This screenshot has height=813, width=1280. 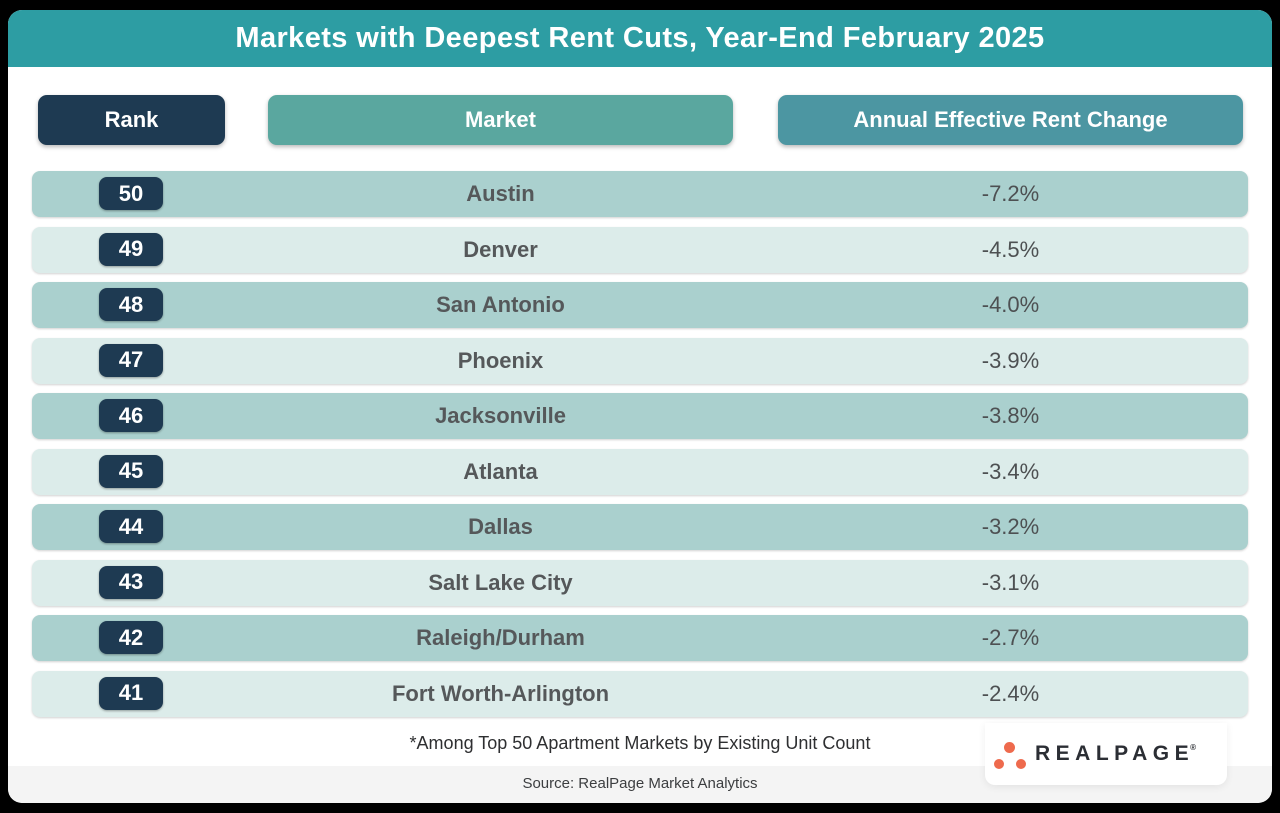 I want to click on change-cell: -2.4%, so click(x=1010, y=693).